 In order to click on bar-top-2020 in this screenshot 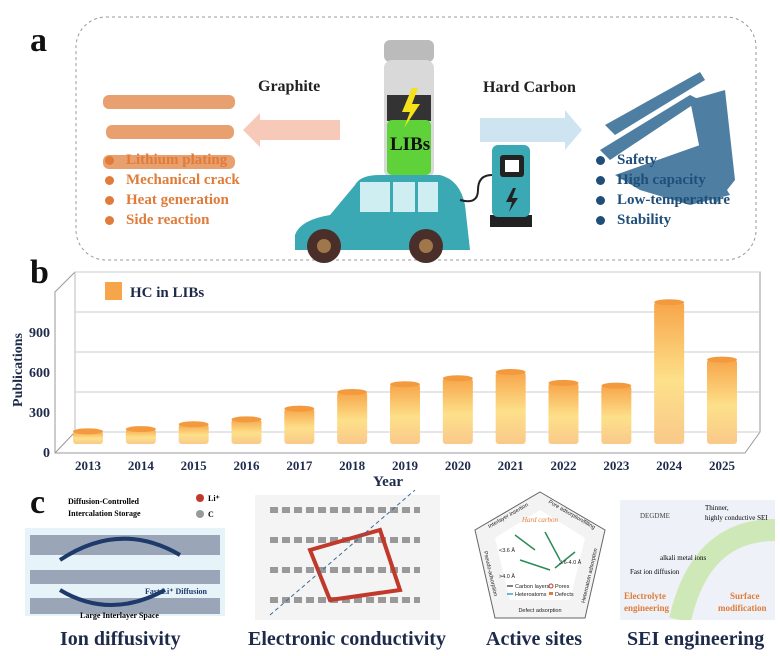, I will do `click(457, 378)`.